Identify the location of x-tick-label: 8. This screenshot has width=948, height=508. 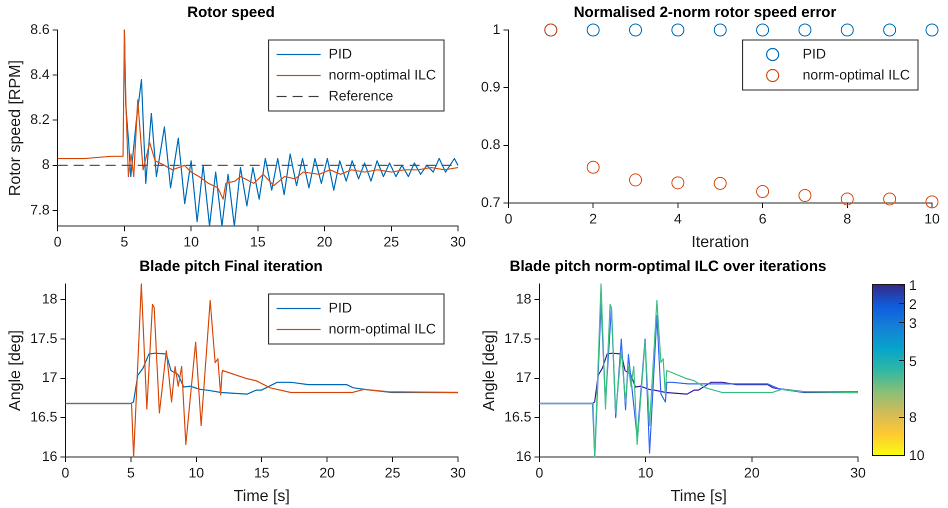
(847, 218).